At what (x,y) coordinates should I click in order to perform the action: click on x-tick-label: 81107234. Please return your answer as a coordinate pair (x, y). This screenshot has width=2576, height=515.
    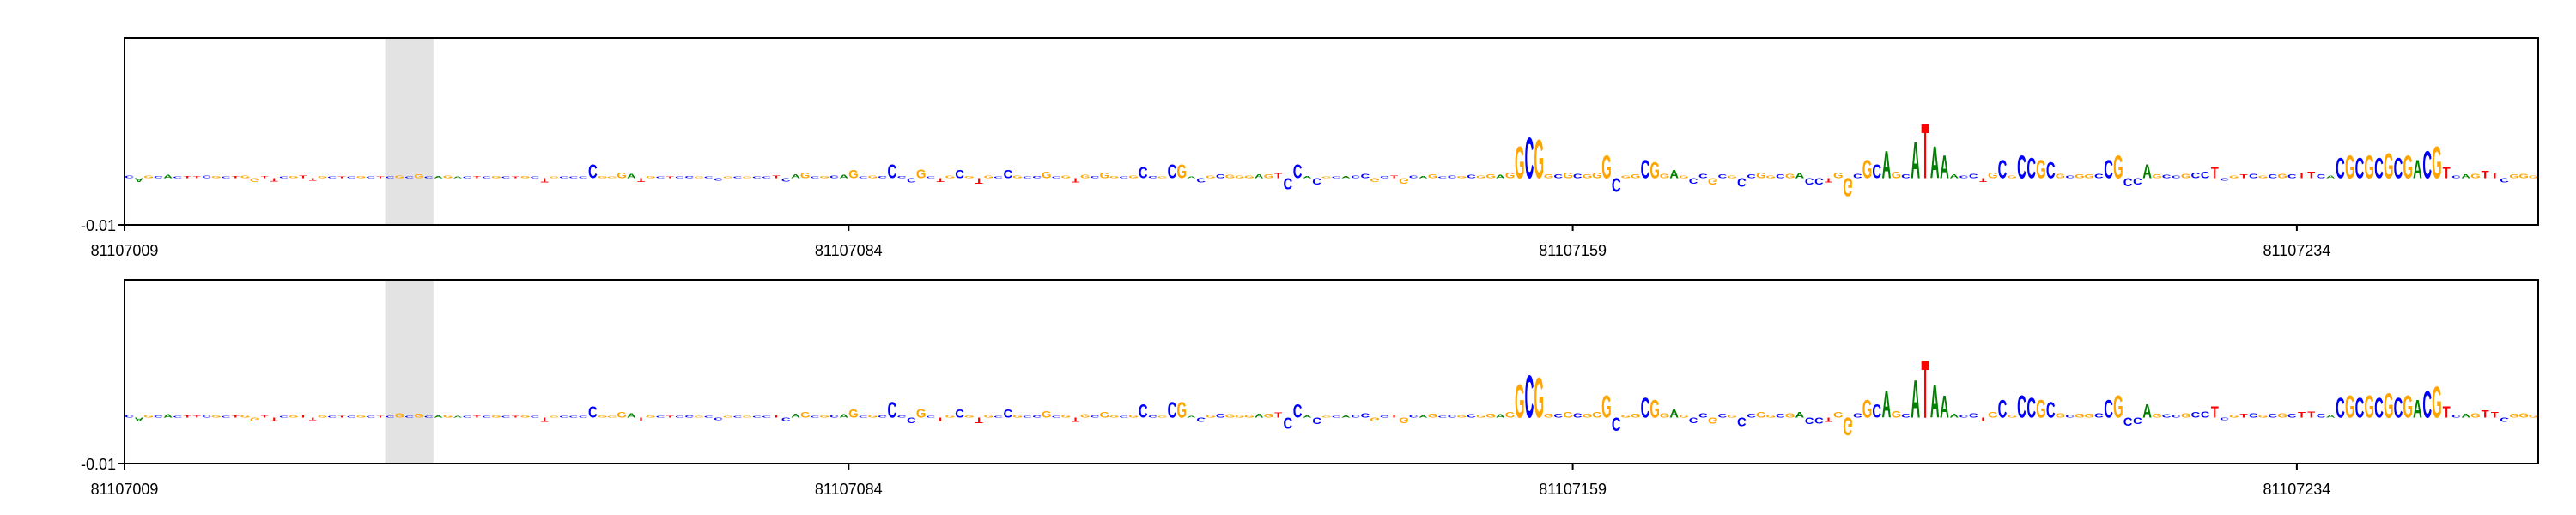
    Looking at the image, I should click on (2297, 489).